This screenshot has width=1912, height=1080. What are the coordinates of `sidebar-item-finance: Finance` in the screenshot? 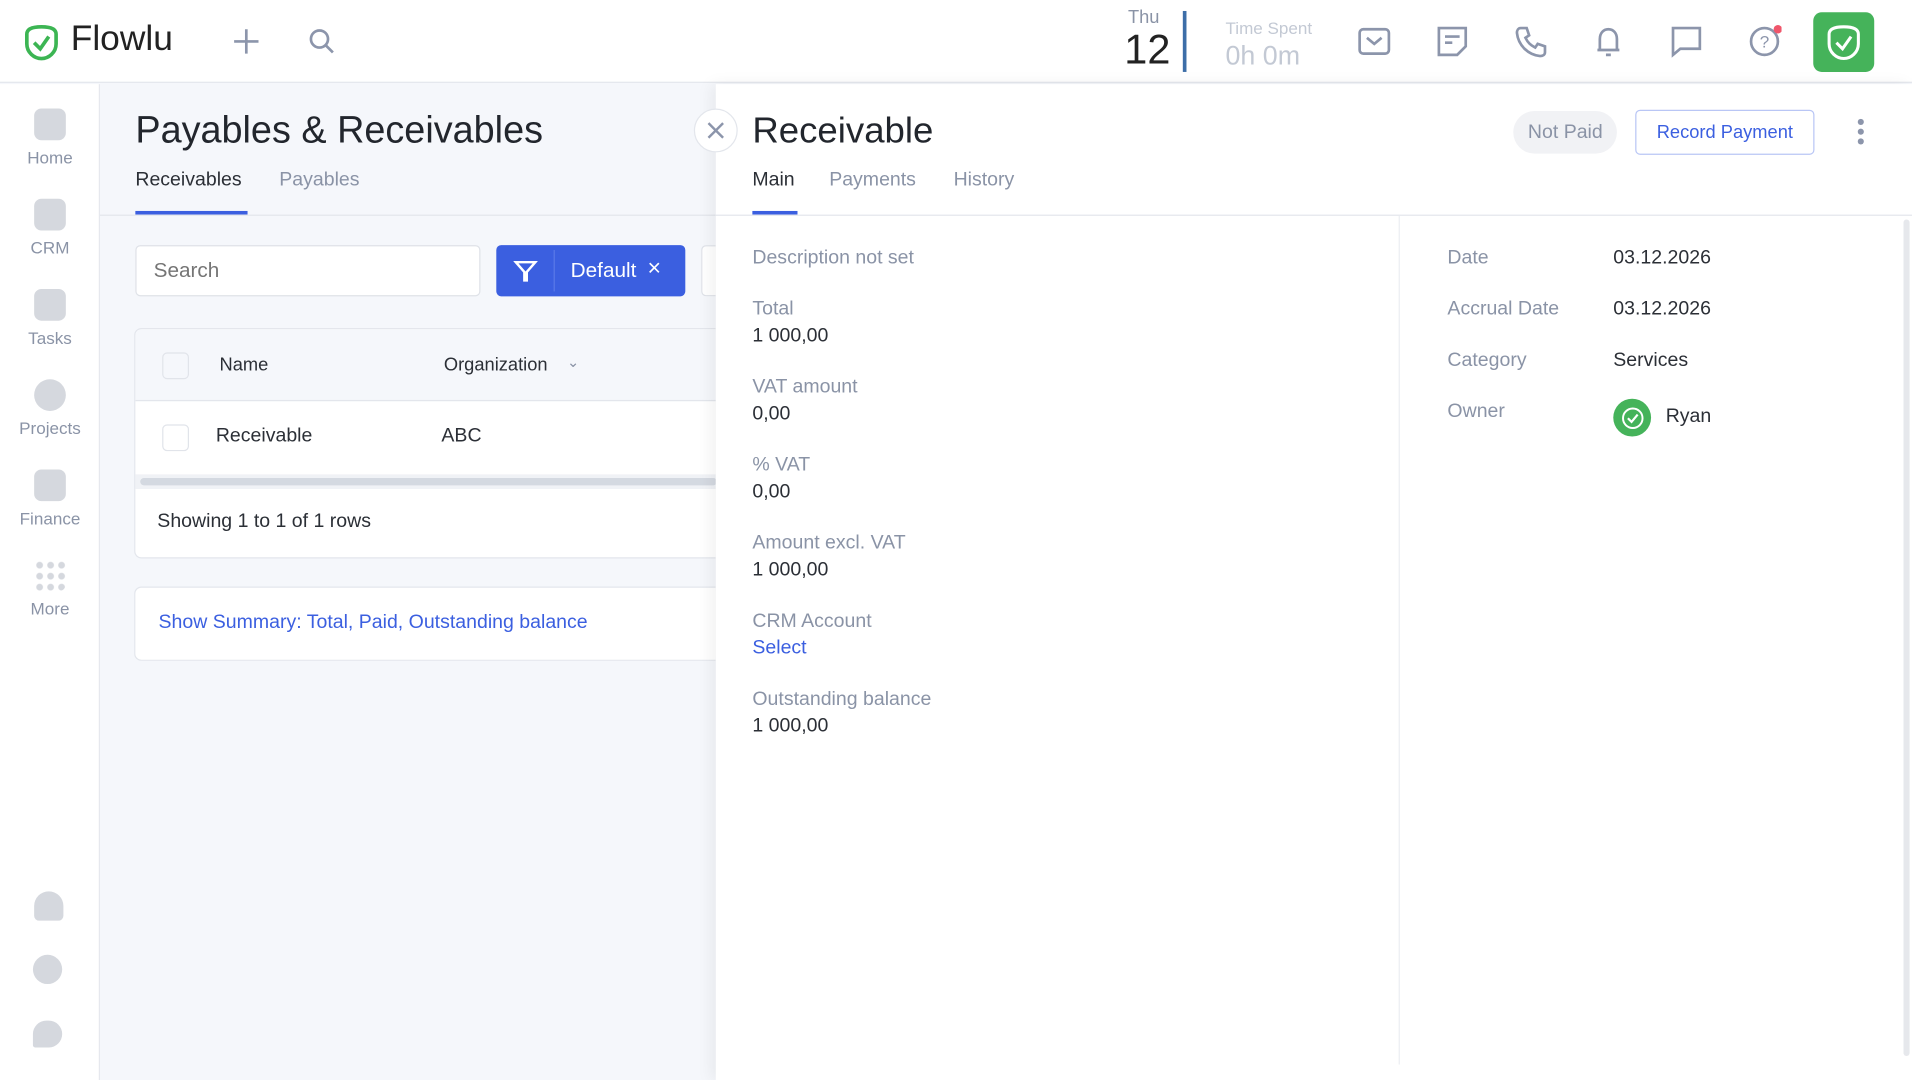 It's located at (50, 498).